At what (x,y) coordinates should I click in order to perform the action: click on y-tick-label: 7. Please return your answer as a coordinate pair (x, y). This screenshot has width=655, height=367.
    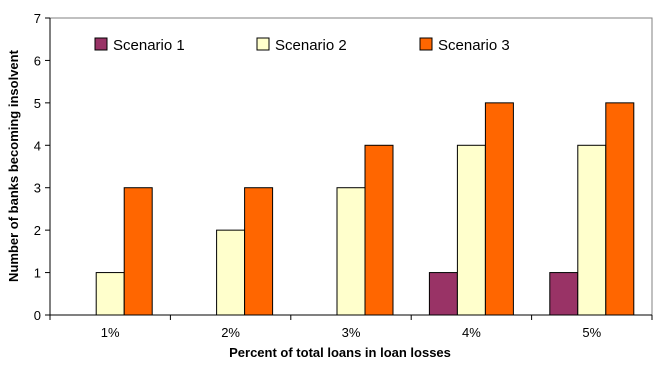
    Looking at the image, I should click on (37, 18).